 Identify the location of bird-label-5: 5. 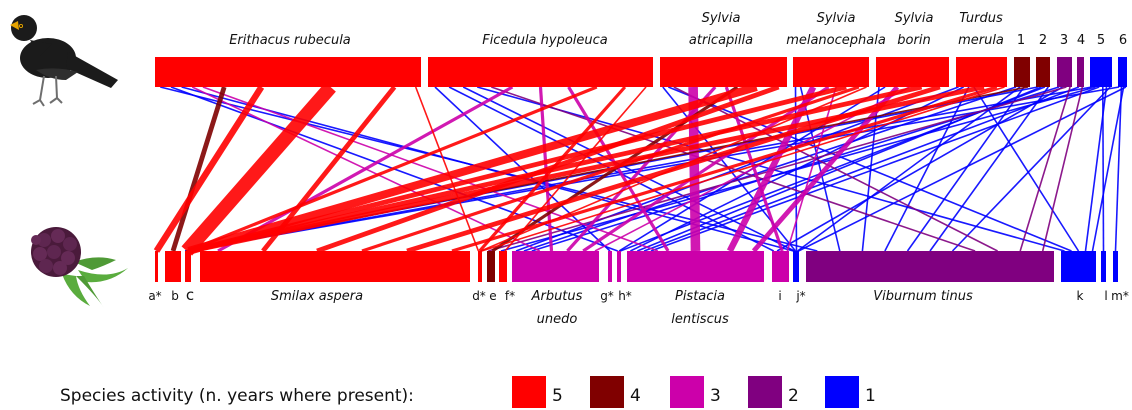
(1101, 40).